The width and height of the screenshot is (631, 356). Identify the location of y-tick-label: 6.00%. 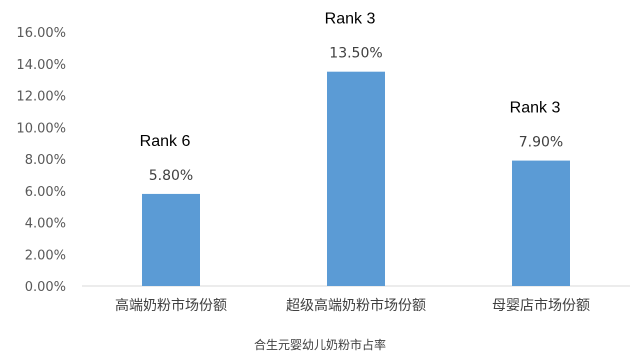
(45, 192).